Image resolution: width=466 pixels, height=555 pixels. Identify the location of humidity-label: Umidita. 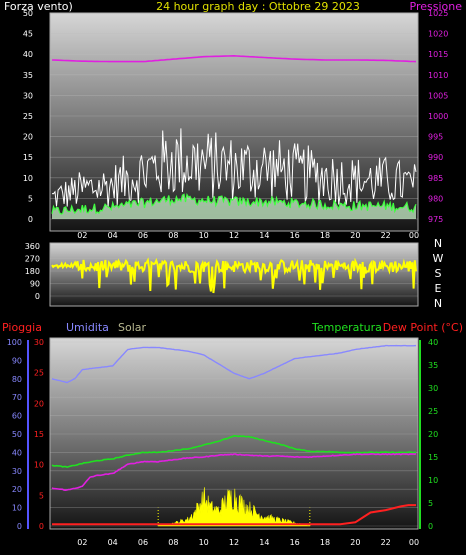
(87, 327).